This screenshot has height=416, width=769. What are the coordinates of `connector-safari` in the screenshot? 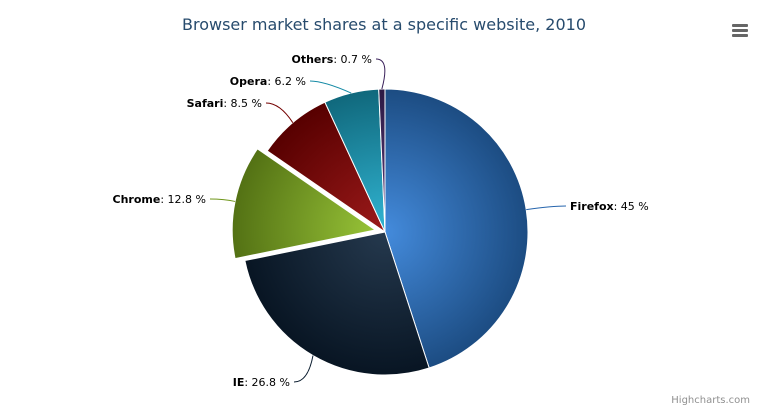 It's located at (279, 112).